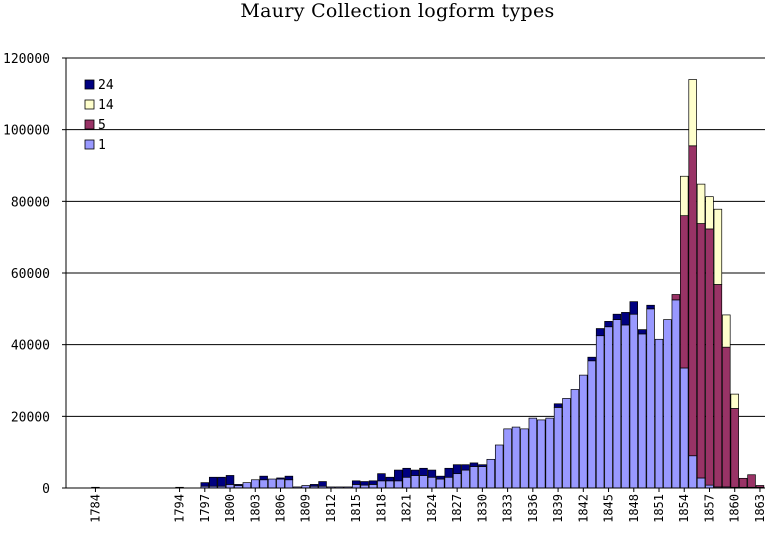 This screenshot has width=765, height=538. What do you see at coordinates (759, 508) in the screenshot?
I see `x-tick-label: 1863` at bounding box center [759, 508].